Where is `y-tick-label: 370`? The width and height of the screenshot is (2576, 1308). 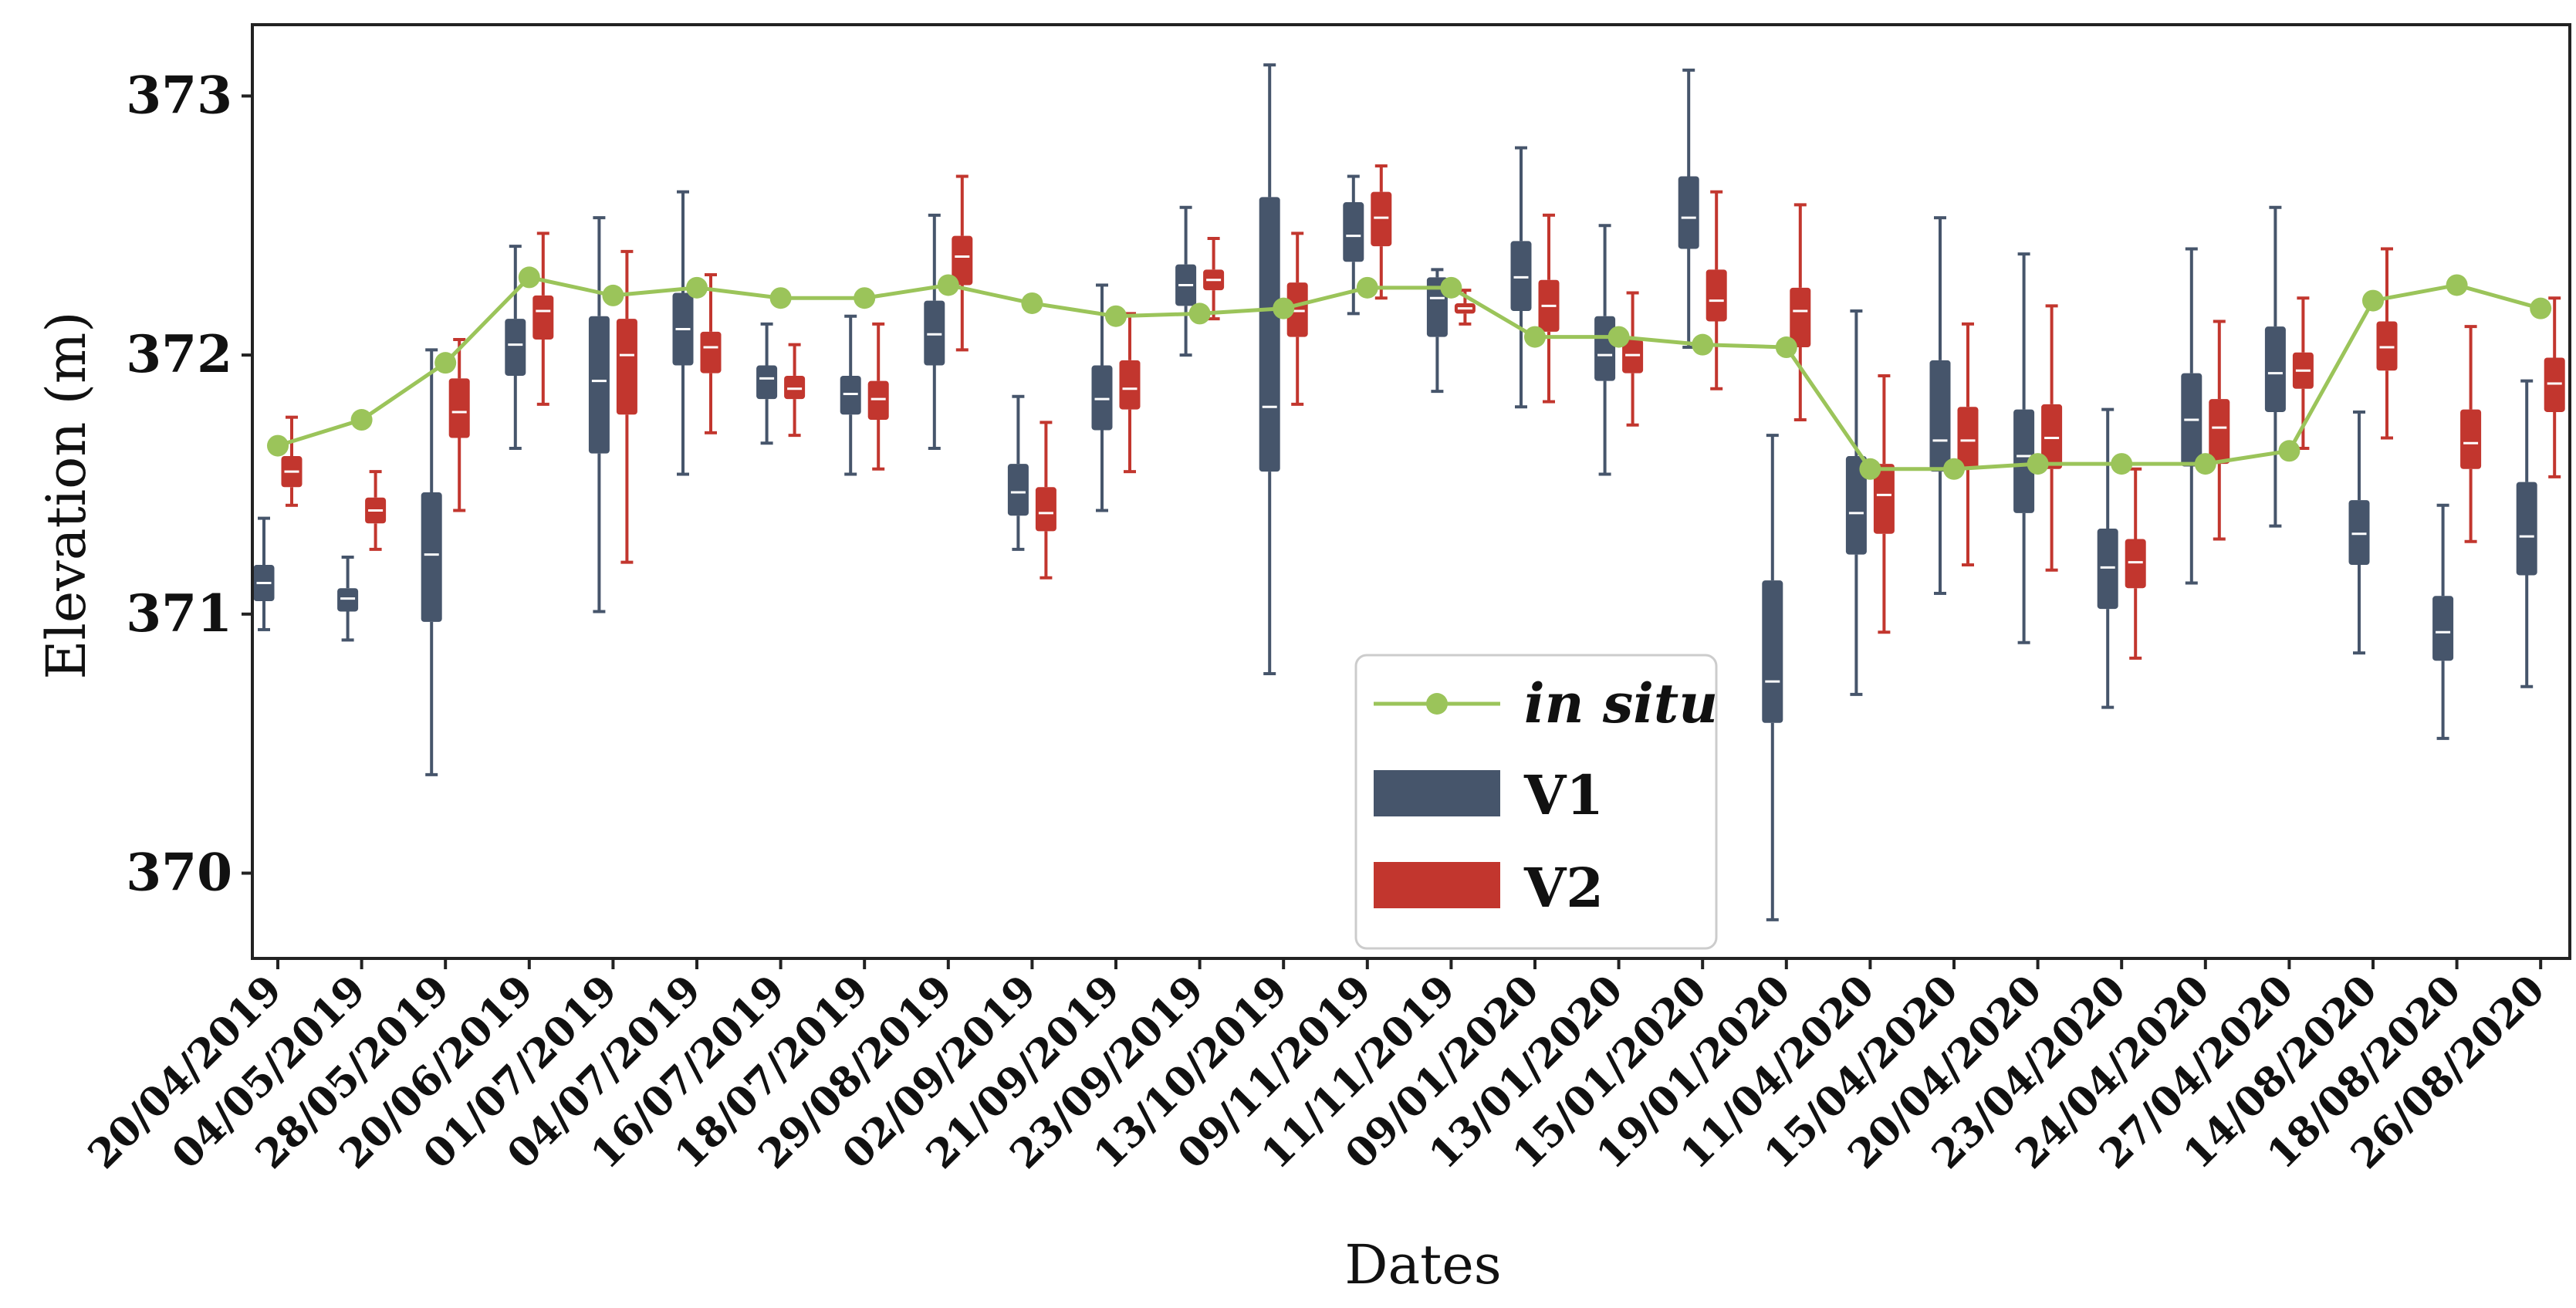
y-tick-label: 370 is located at coordinates (179, 873).